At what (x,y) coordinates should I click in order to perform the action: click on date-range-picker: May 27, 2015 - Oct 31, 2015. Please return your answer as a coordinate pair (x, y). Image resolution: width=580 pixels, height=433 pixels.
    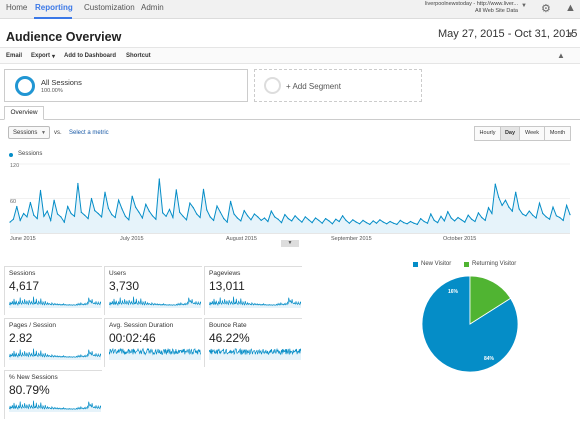
    Looking at the image, I should click on (508, 34).